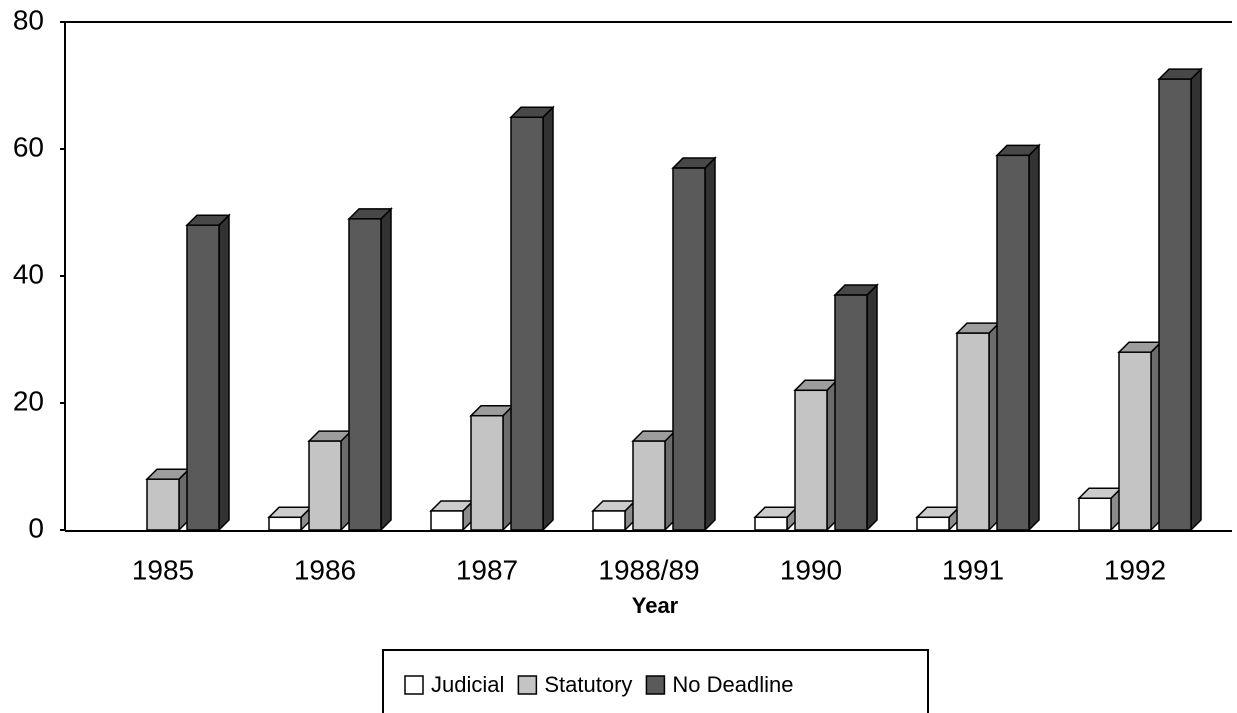 The height and width of the screenshot is (713, 1237). Describe the element at coordinates (28, 400) in the screenshot. I see `y-tick-label: 20` at that location.